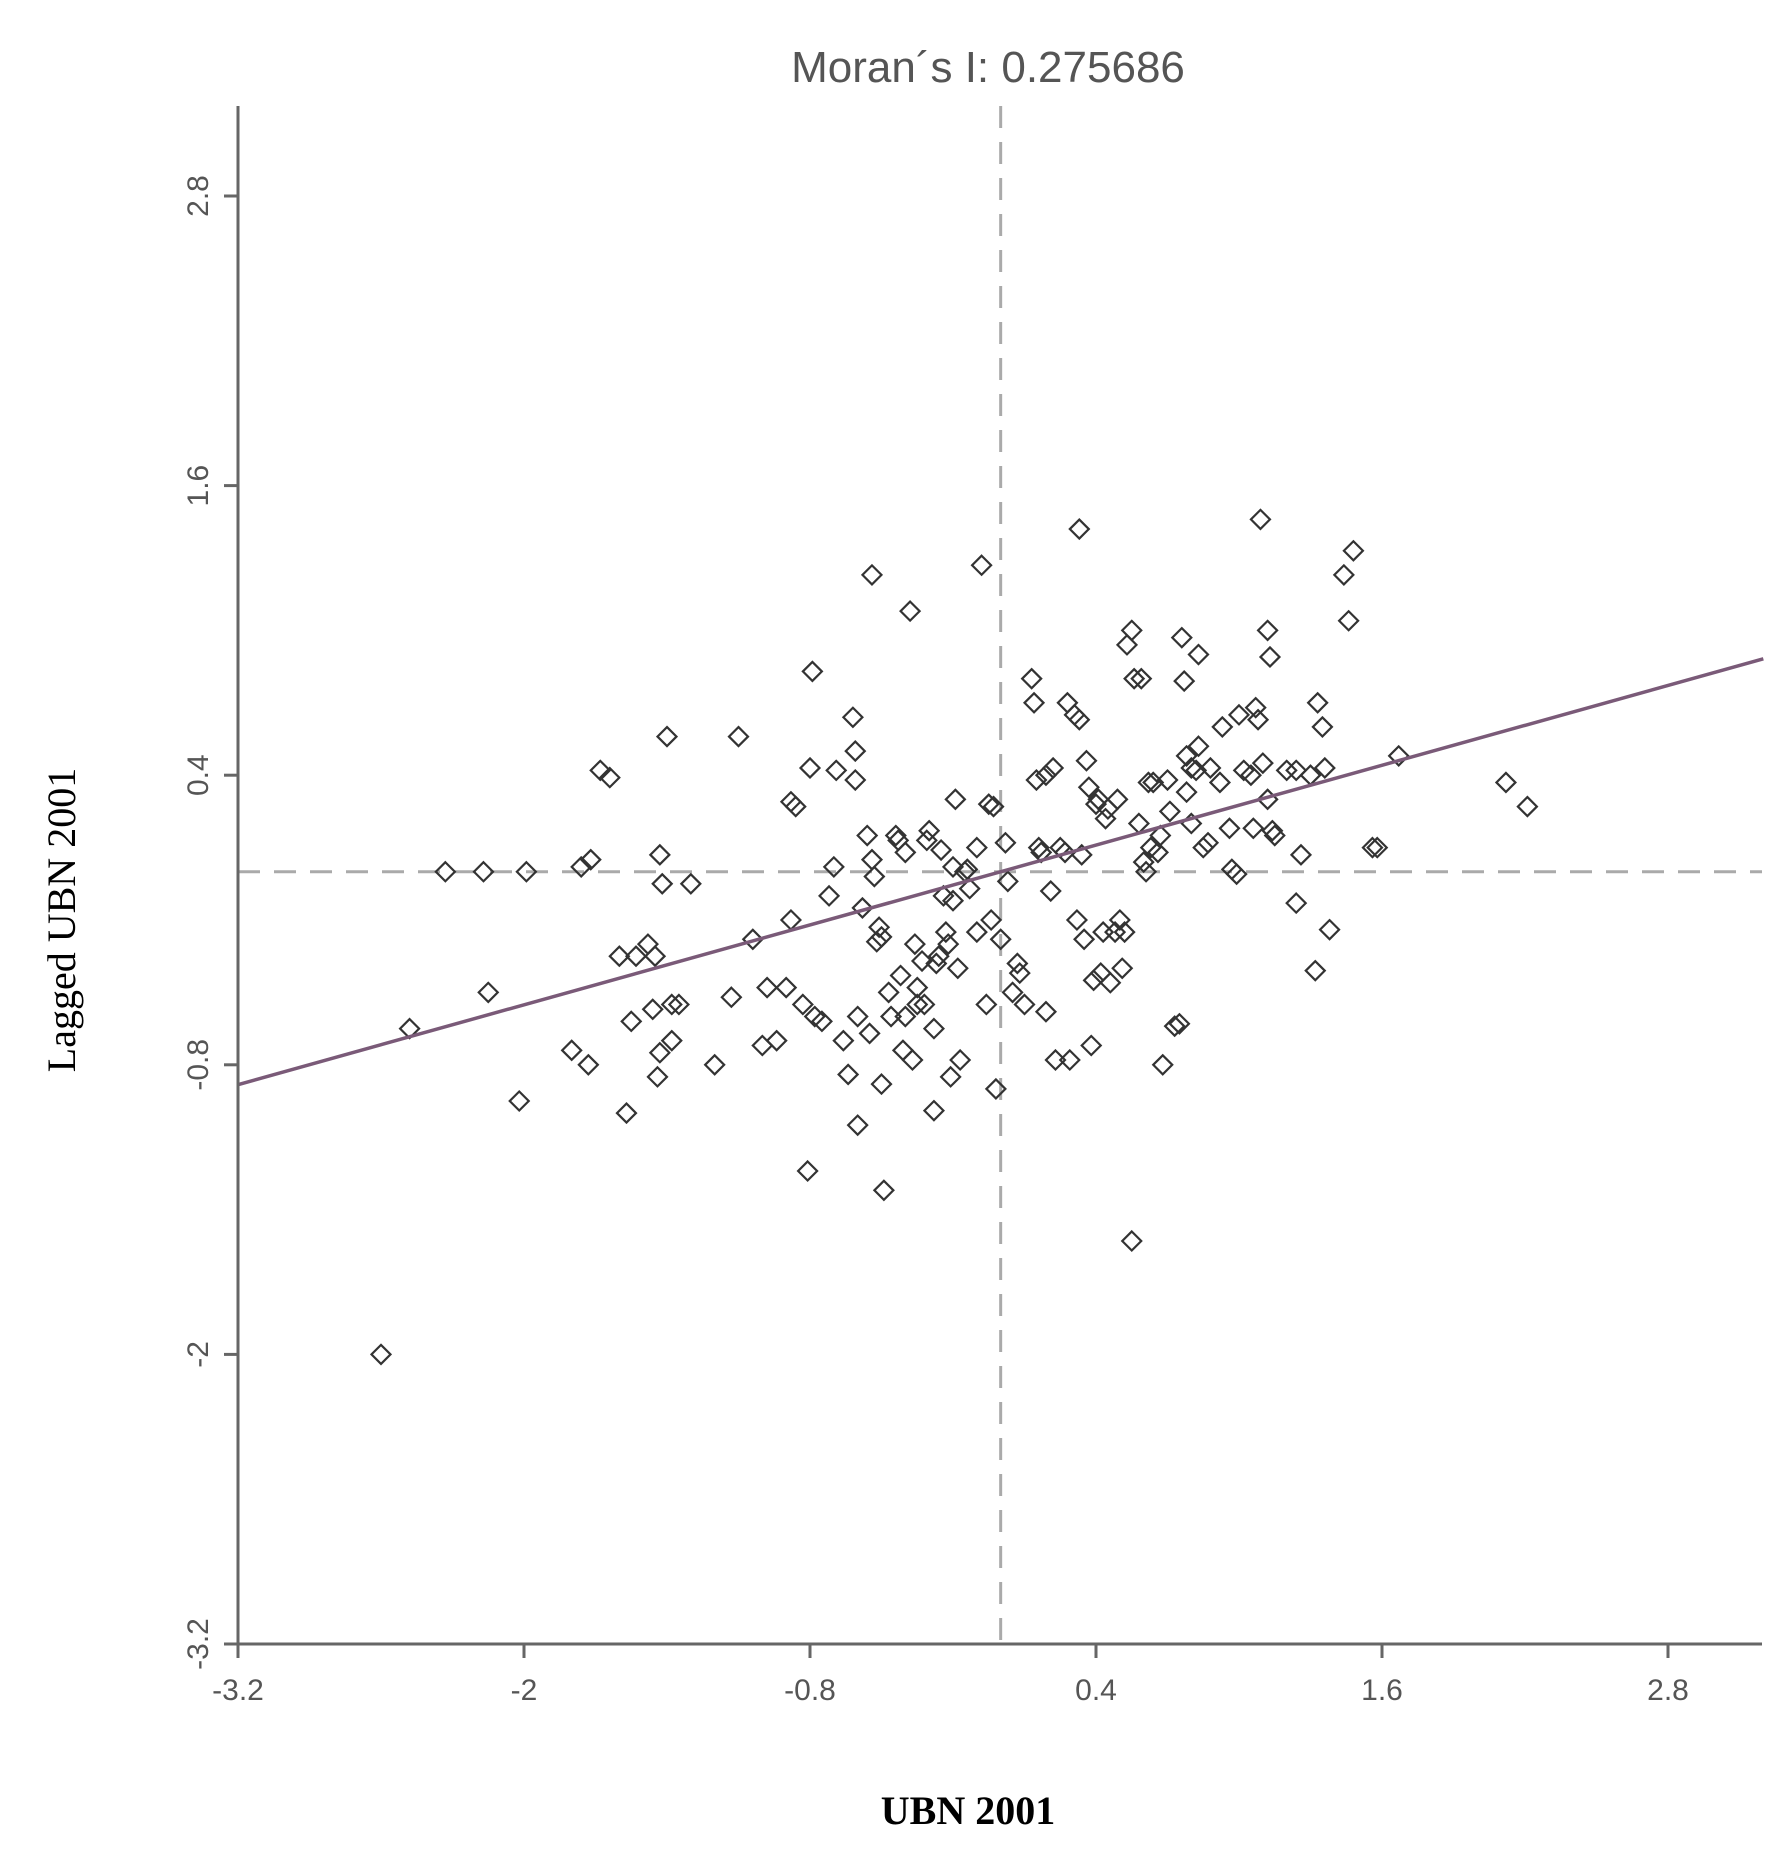 The width and height of the screenshot is (1784, 1855). What do you see at coordinates (1382, 1690) in the screenshot?
I see `x-tick-label: 1.6` at bounding box center [1382, 1690].